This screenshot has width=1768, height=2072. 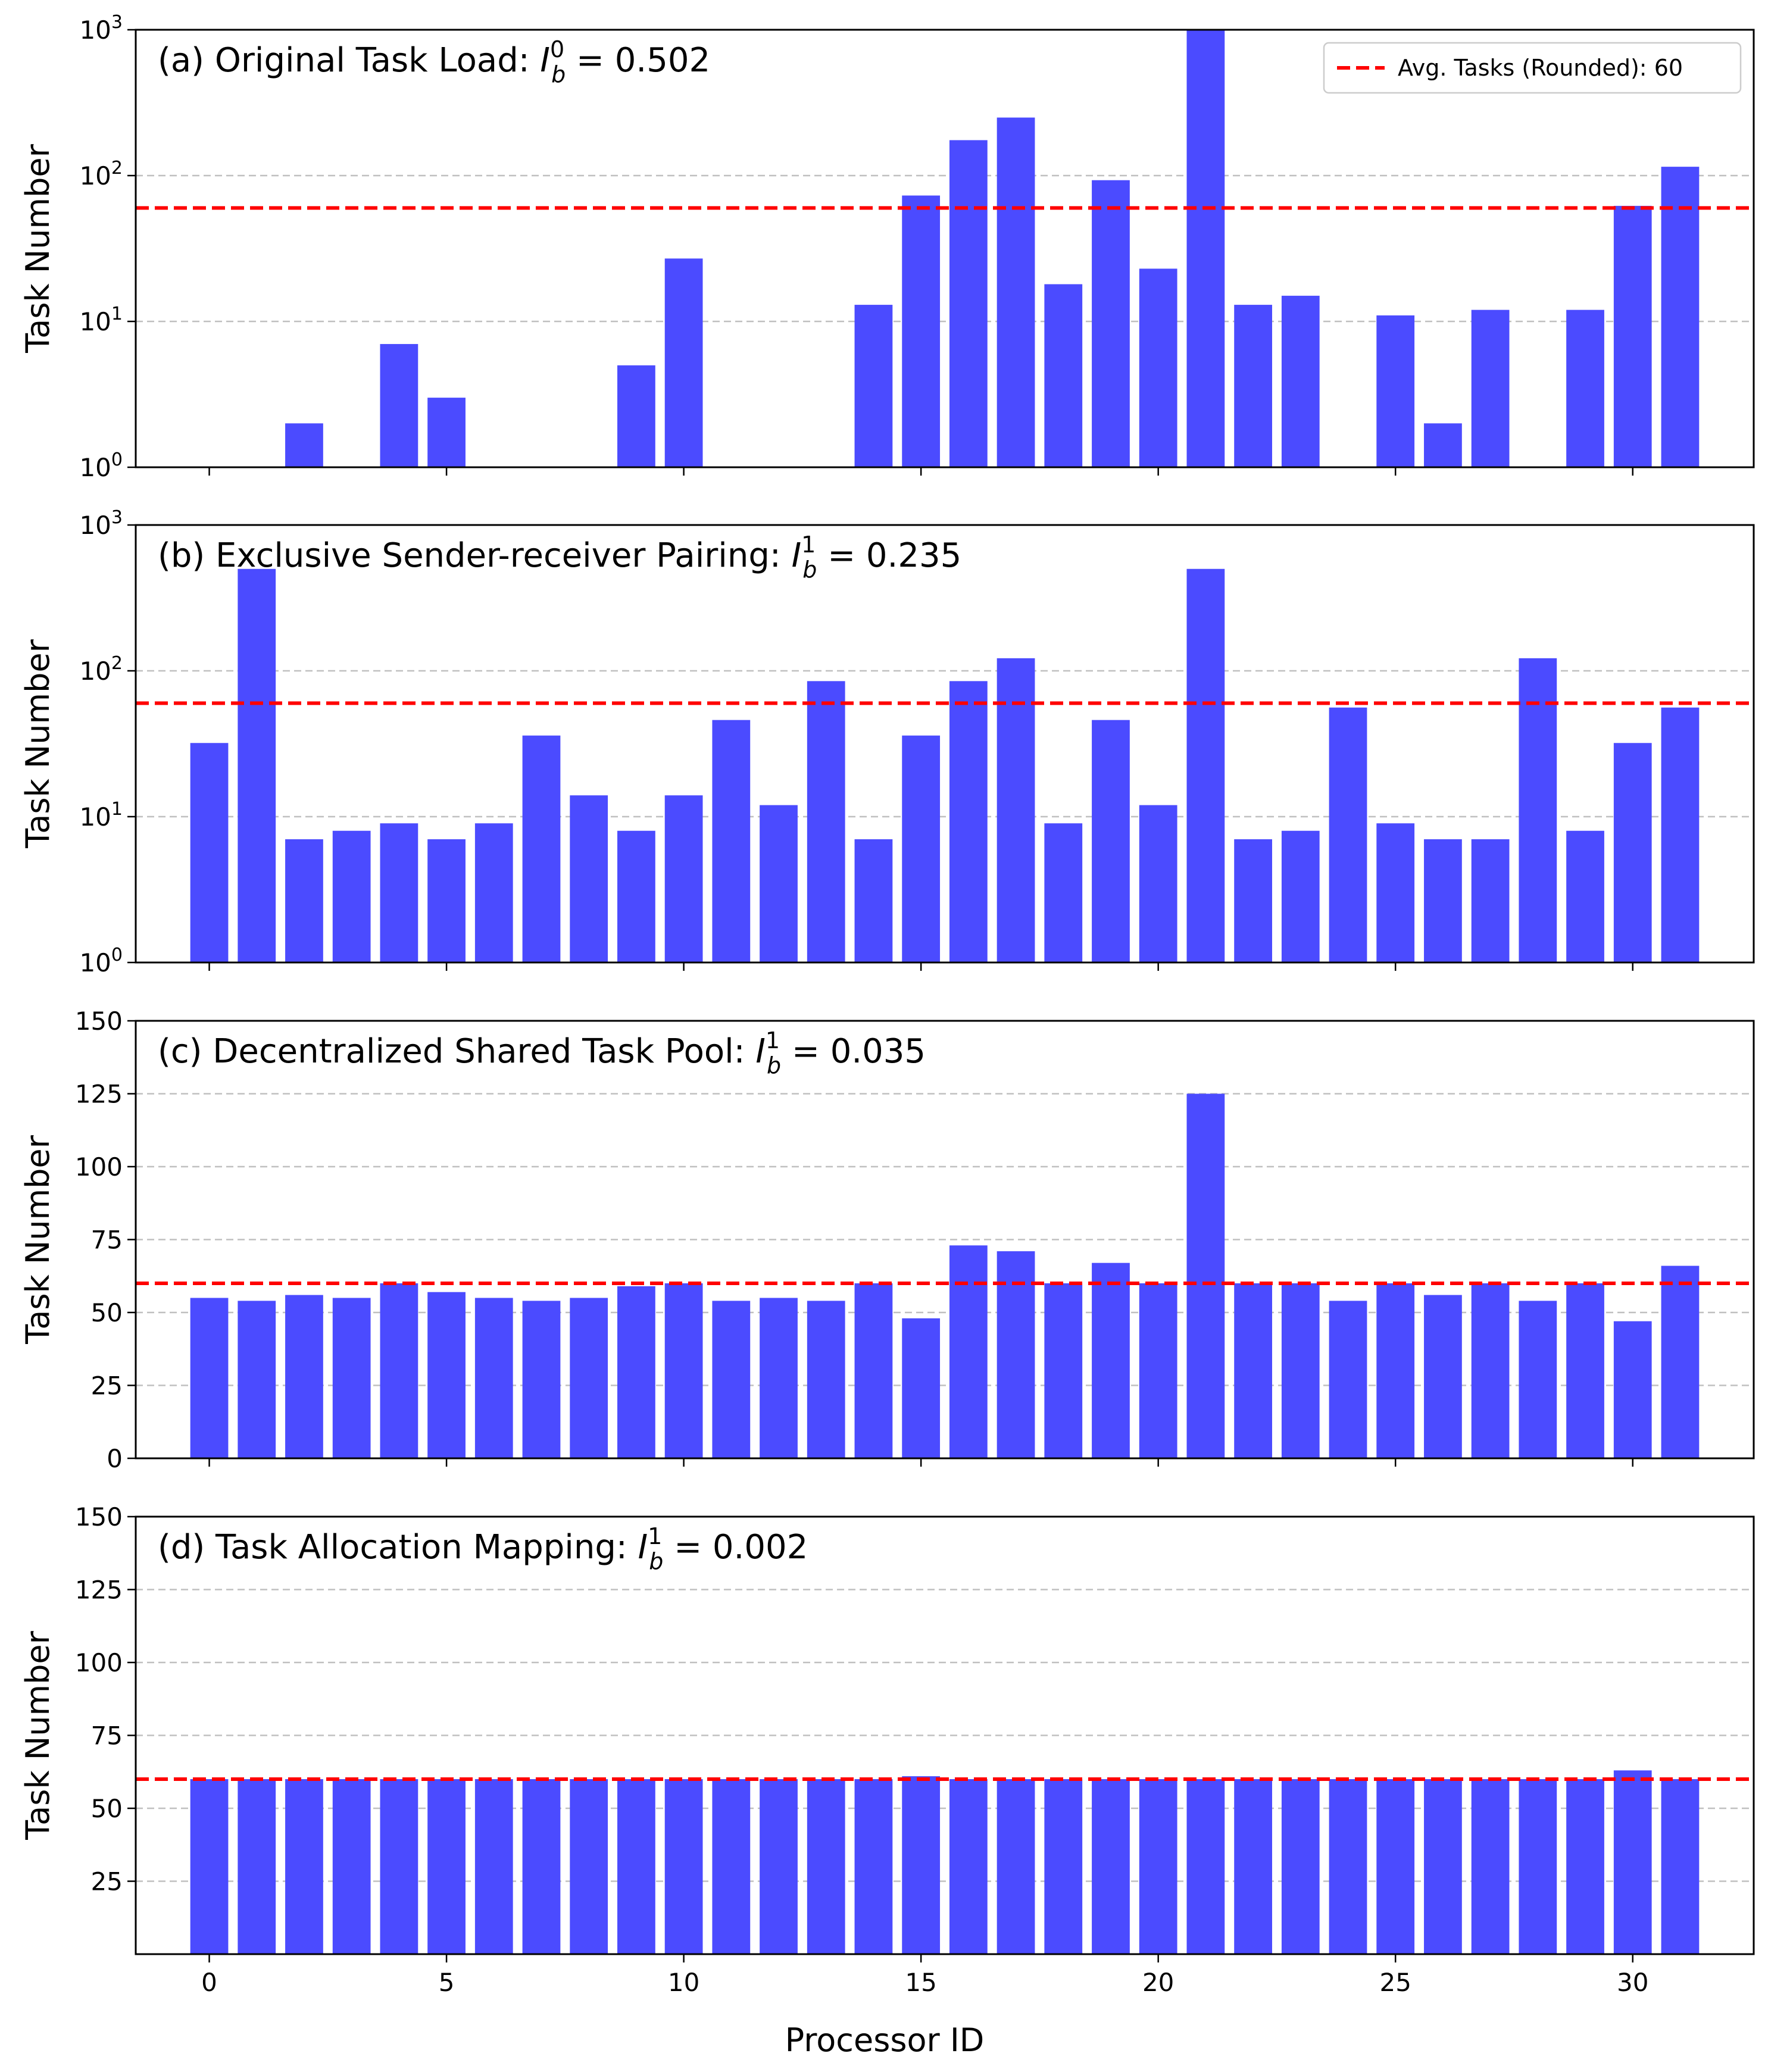 What do you see at coordinates (209, 1983) in the screenshot?
I see `x-tick-label: 0` at bounding box center [209, 1983].